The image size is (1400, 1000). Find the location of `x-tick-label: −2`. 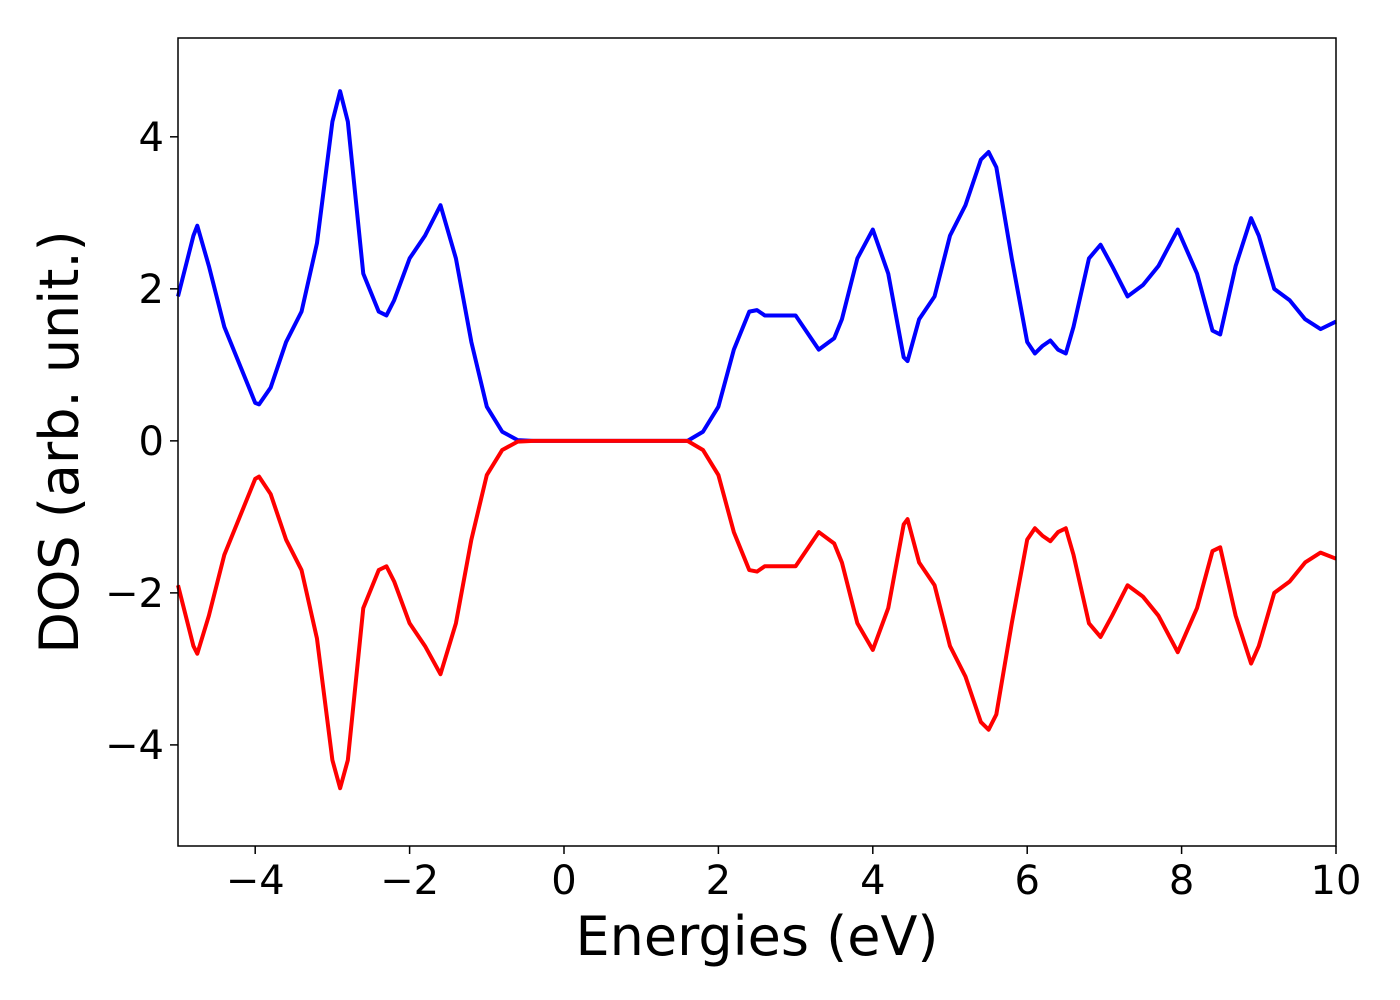

x-tick-label: −2 is located at coordinates (409, 881).